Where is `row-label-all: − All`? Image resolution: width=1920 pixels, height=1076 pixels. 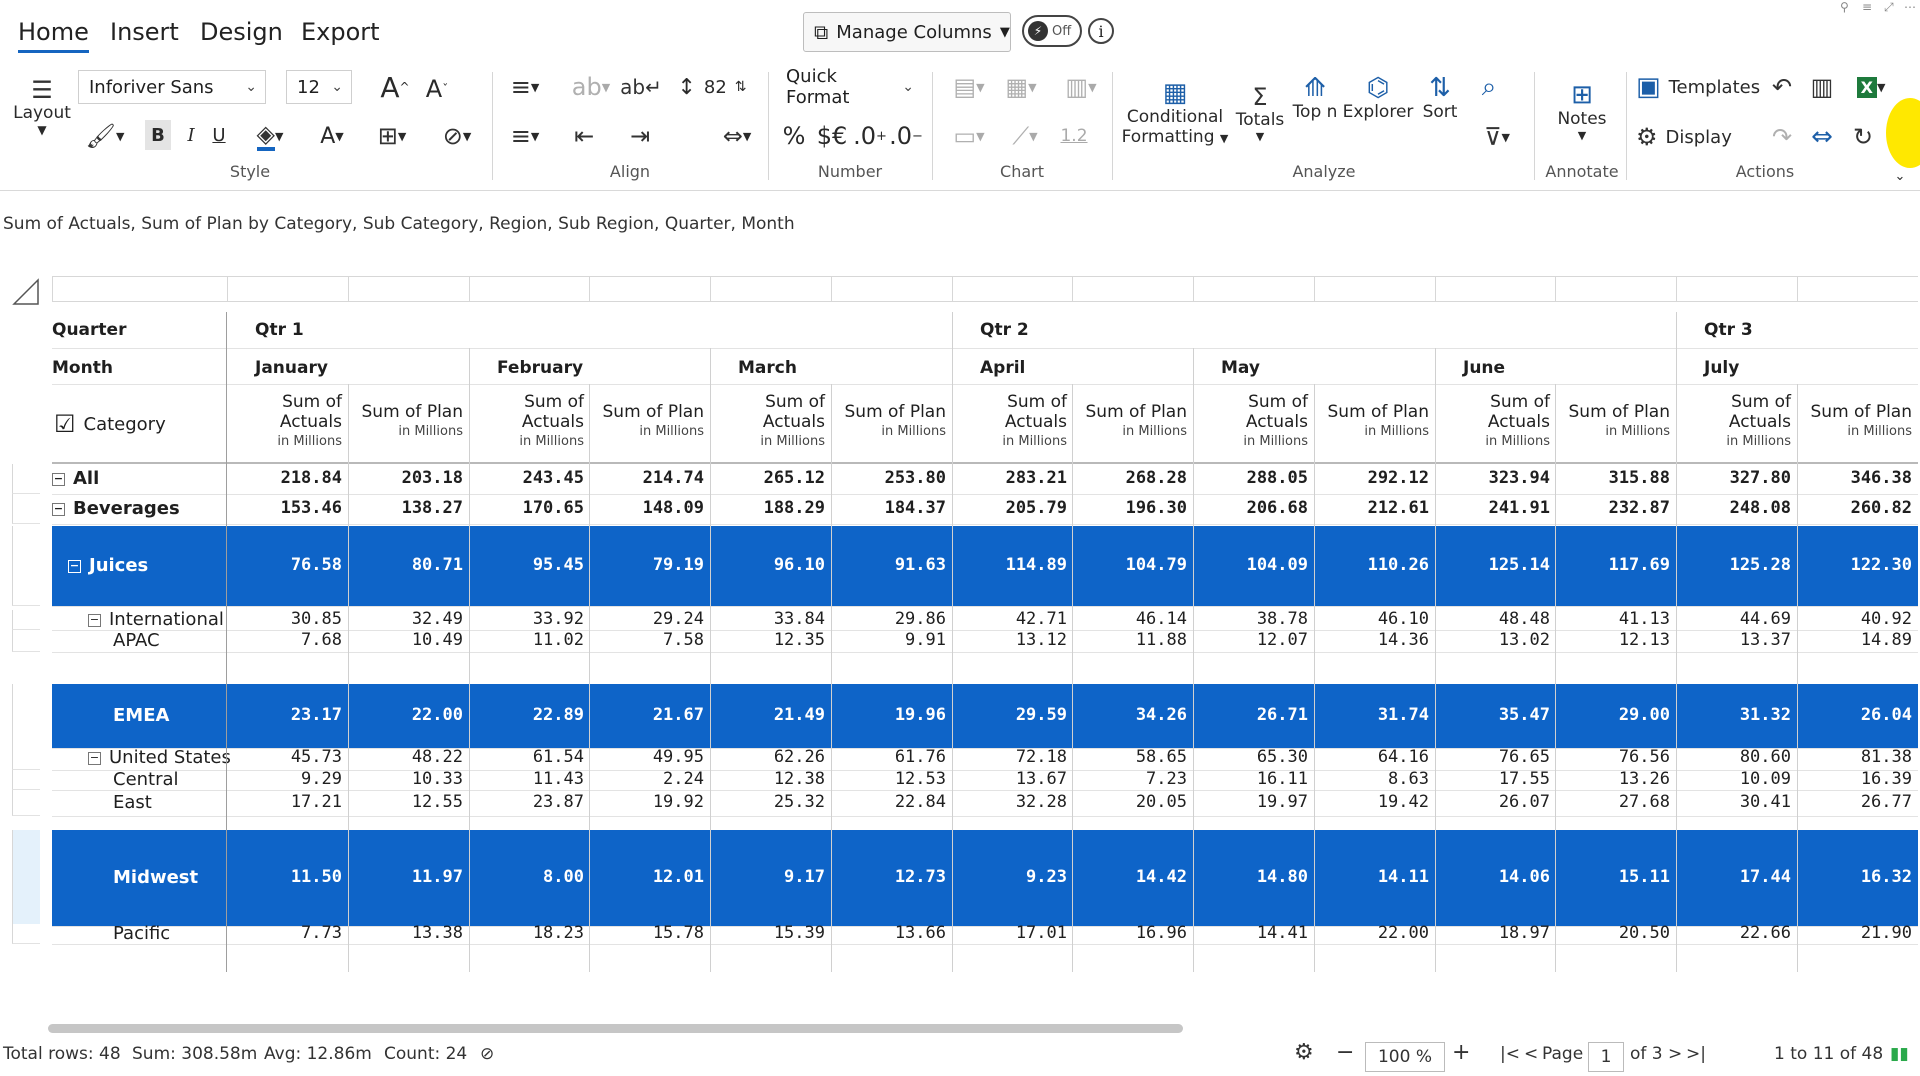
row-label-all: − All is located at coordinates (75, 478).